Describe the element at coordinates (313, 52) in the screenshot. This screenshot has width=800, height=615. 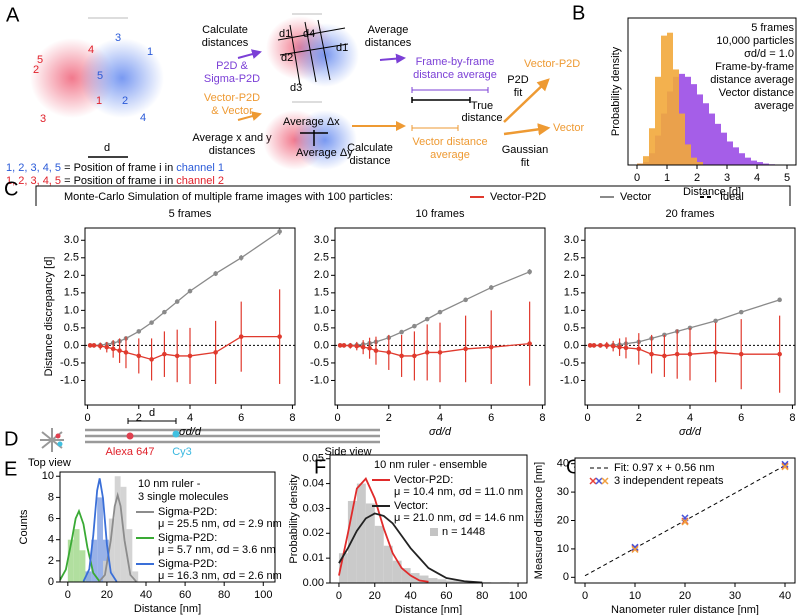
I see `distance-grid` at that location.